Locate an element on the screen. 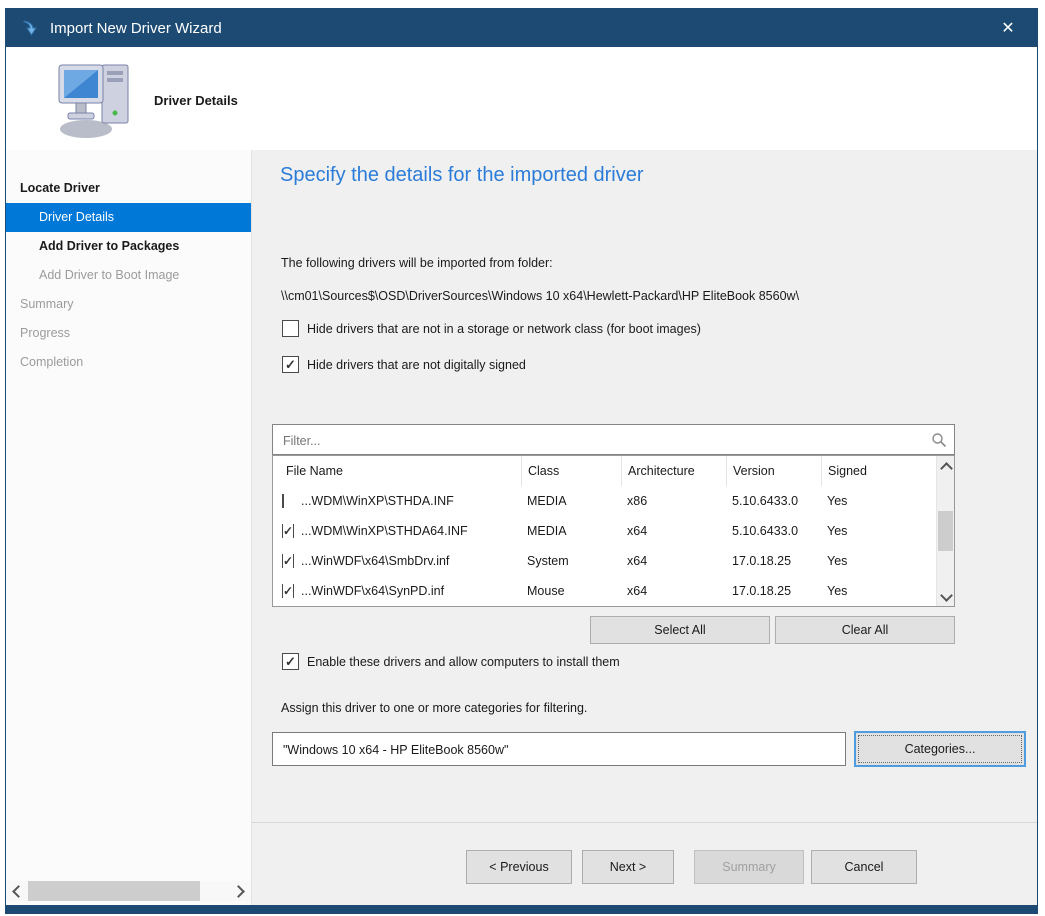 The image size is (1045, 916). hide-storage-checkbox is located at coordinates (290, 328).